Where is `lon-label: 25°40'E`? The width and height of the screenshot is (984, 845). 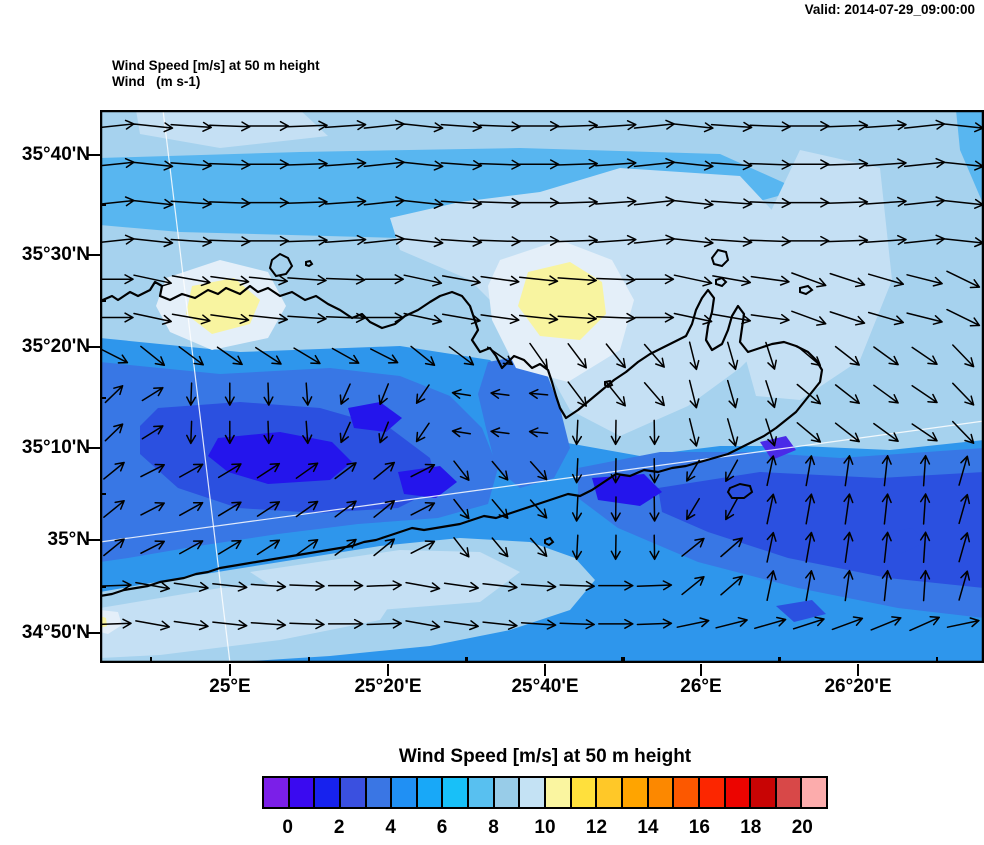 lon-label: 25°40'E is located at coordinates (545, 686).